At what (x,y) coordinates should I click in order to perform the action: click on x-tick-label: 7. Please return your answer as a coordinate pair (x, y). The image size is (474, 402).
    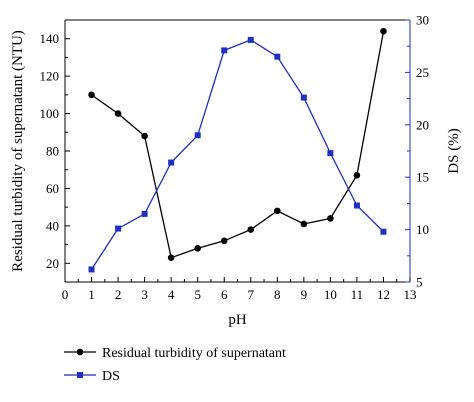
    Looking at the image, I should click on (251, 294).